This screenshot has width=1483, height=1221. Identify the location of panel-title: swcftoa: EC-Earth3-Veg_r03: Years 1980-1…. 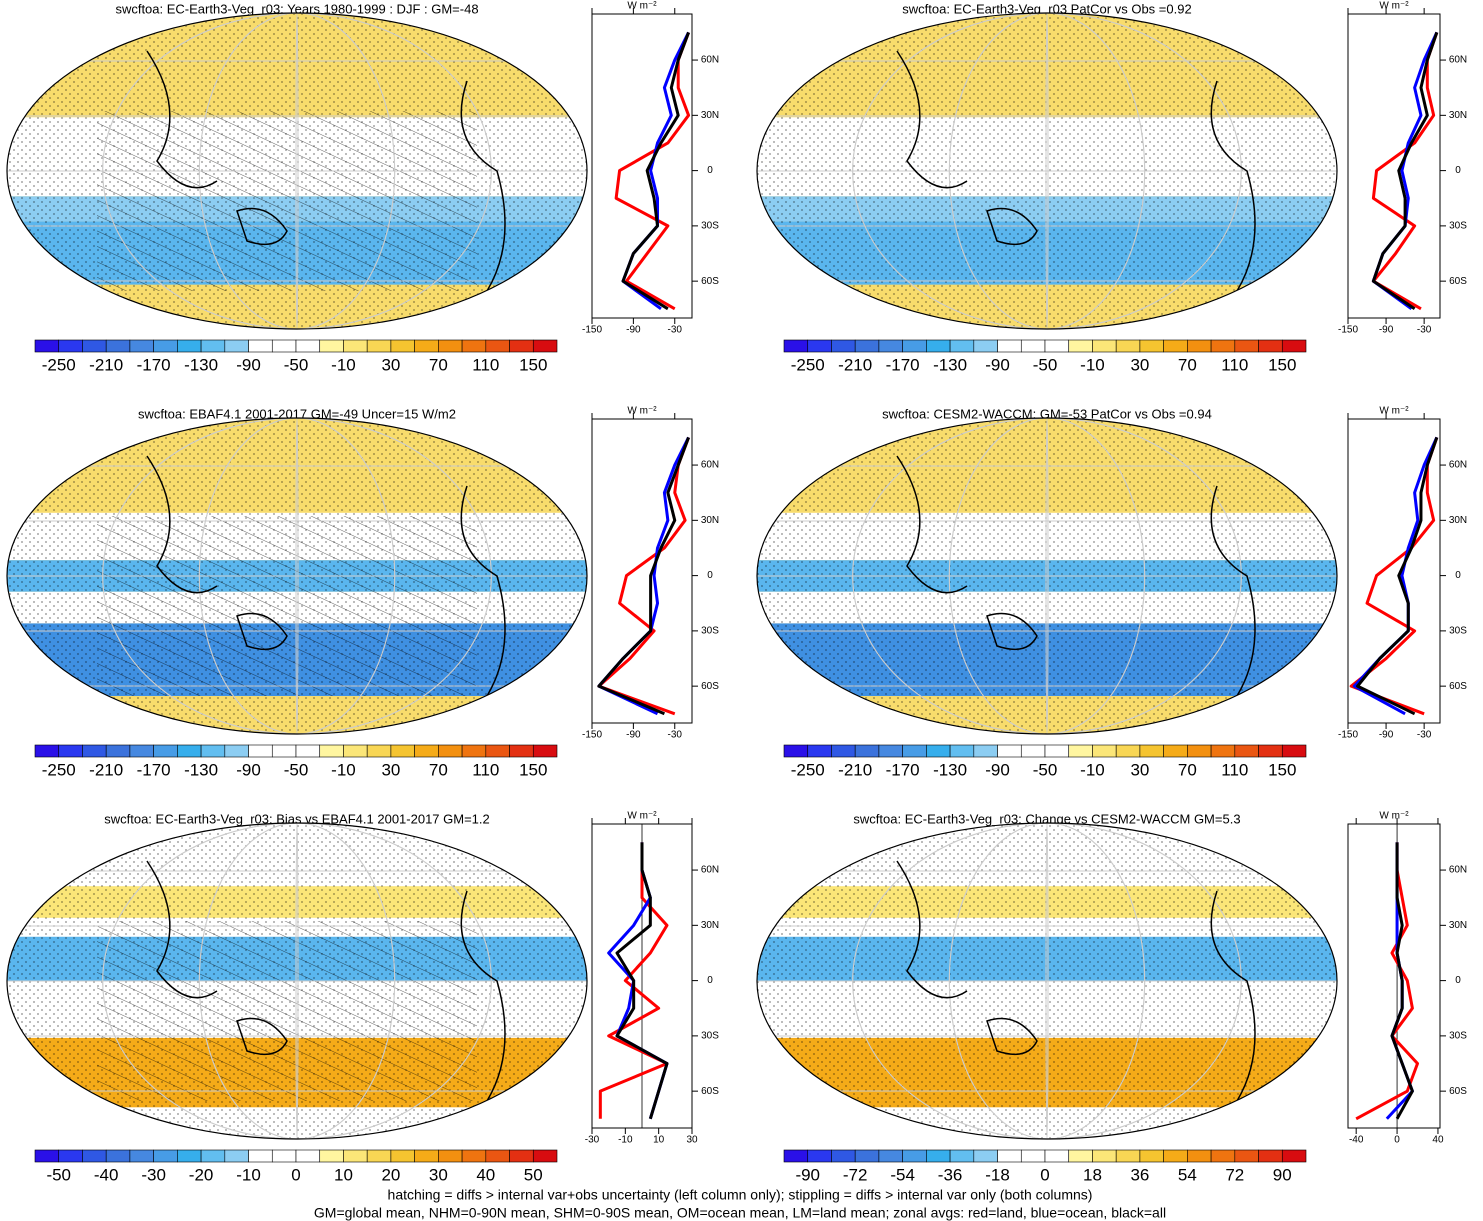
(296, 8).